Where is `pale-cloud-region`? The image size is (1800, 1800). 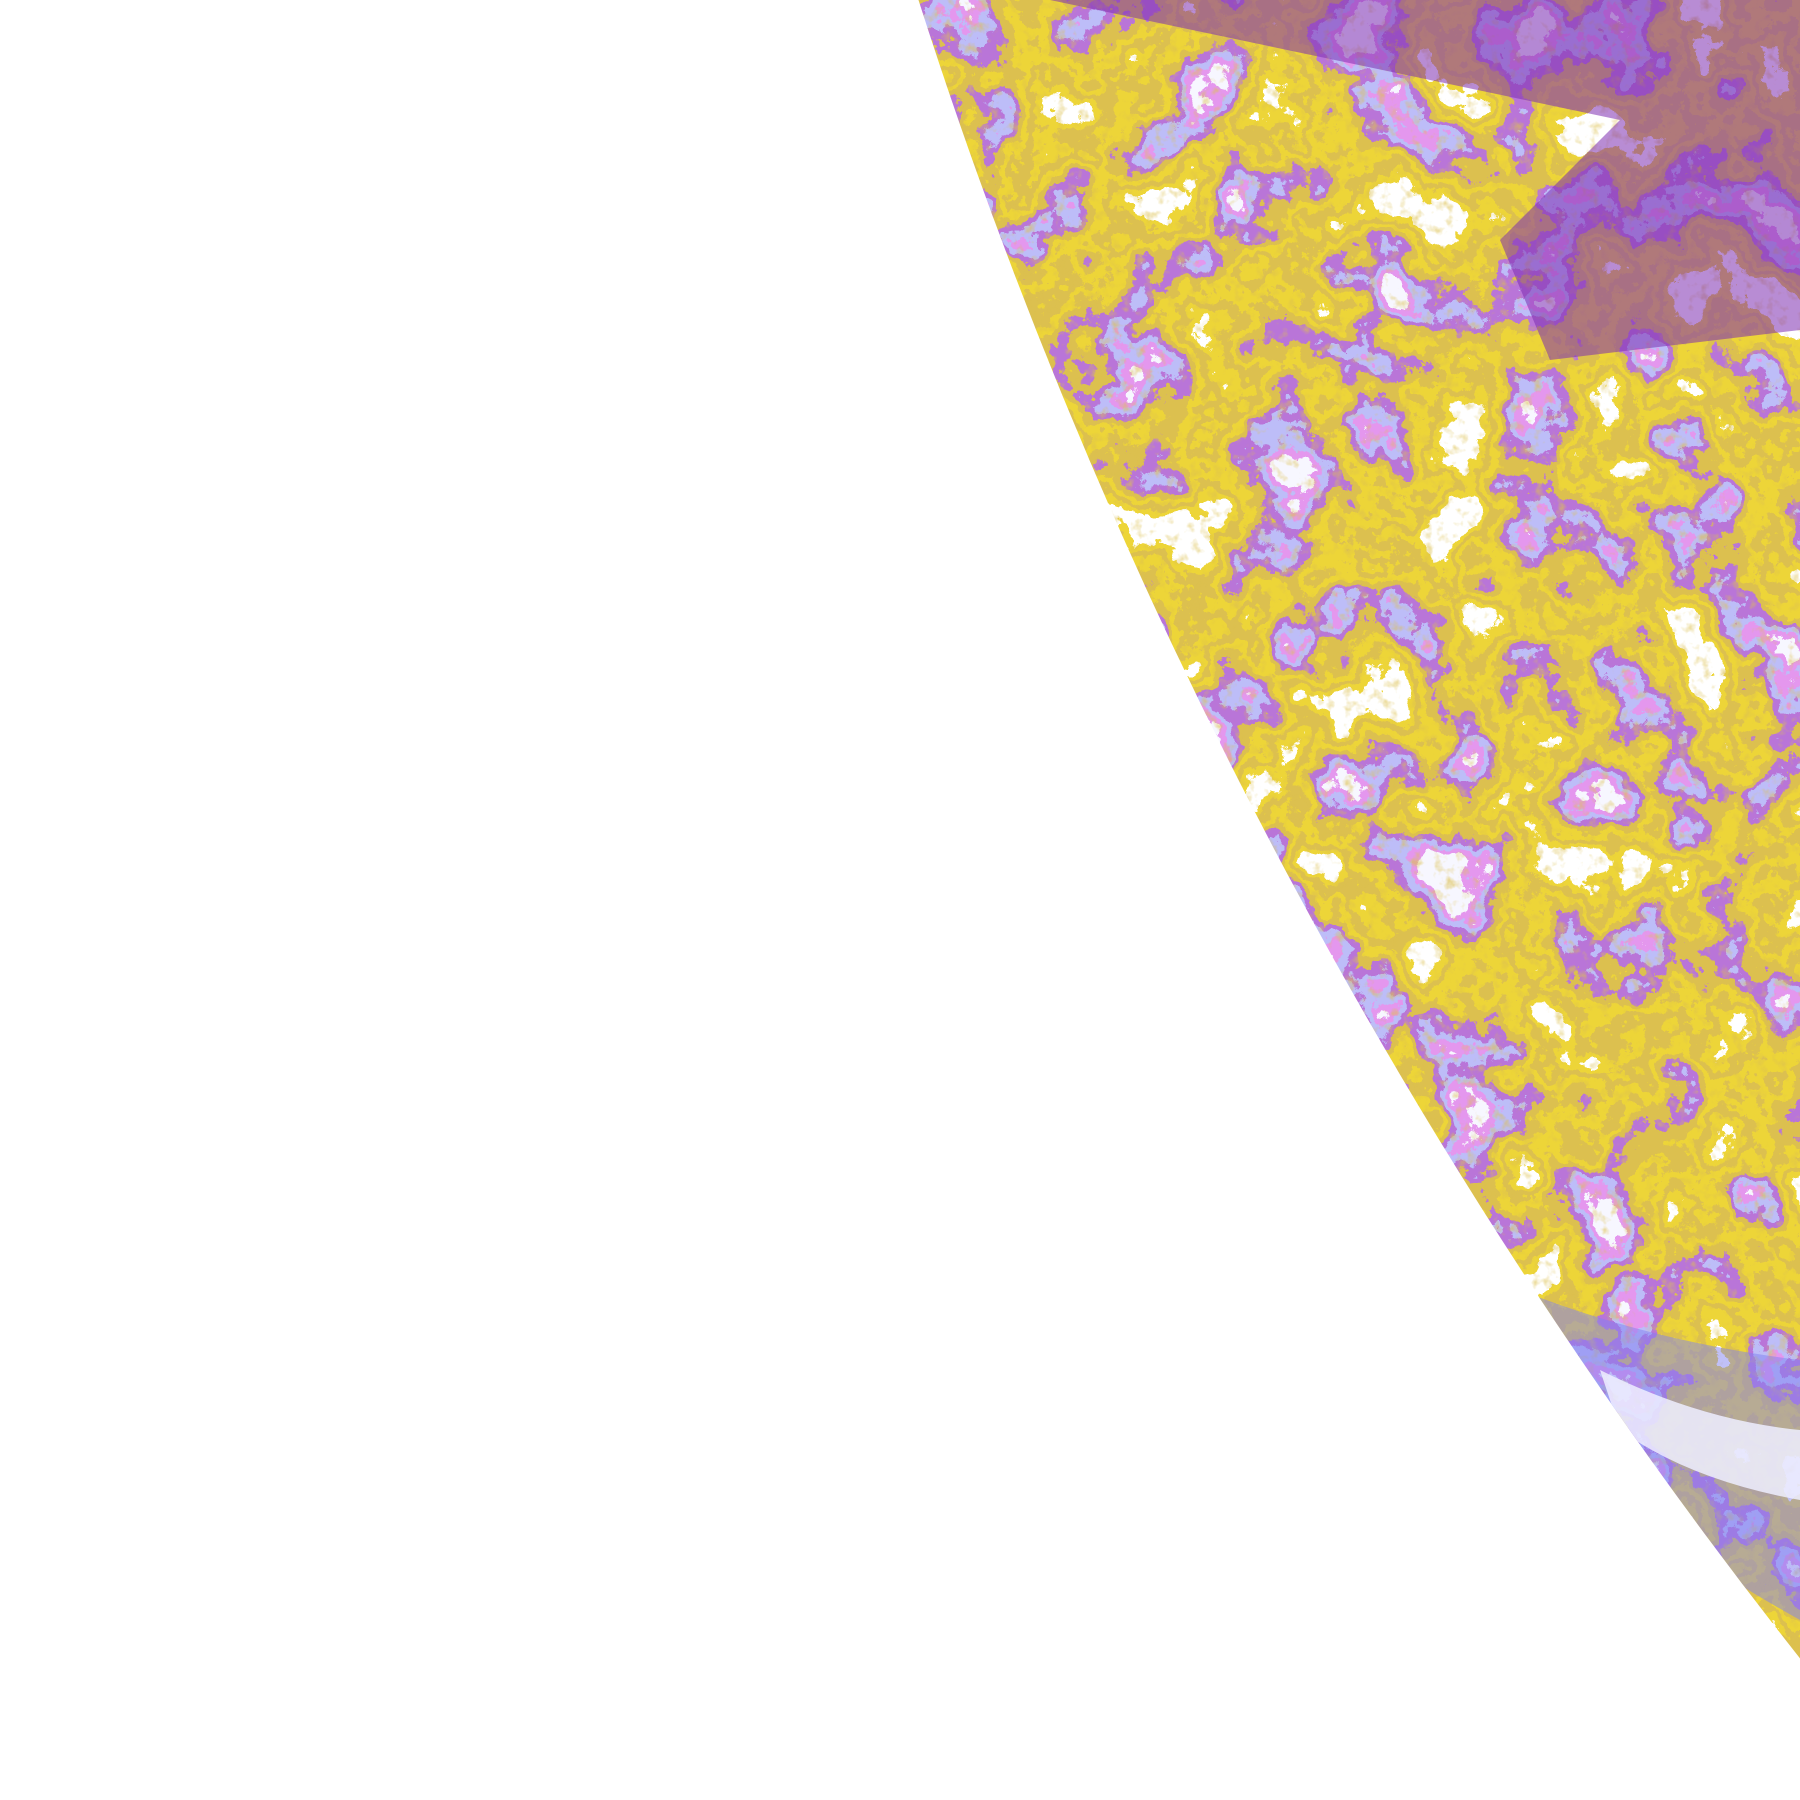 pale-cloud-region is located at coordinates (1700, 1435).